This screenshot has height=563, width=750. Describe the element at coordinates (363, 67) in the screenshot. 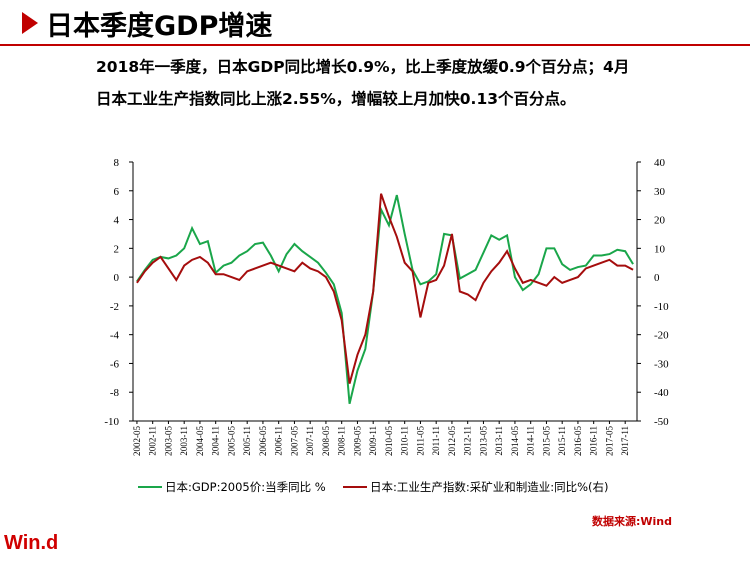

I see `subtitle-line: 2018年一季度，日本GDP同比增长0.9%，比上季度放缓0.9个百分点；4月` at that location.